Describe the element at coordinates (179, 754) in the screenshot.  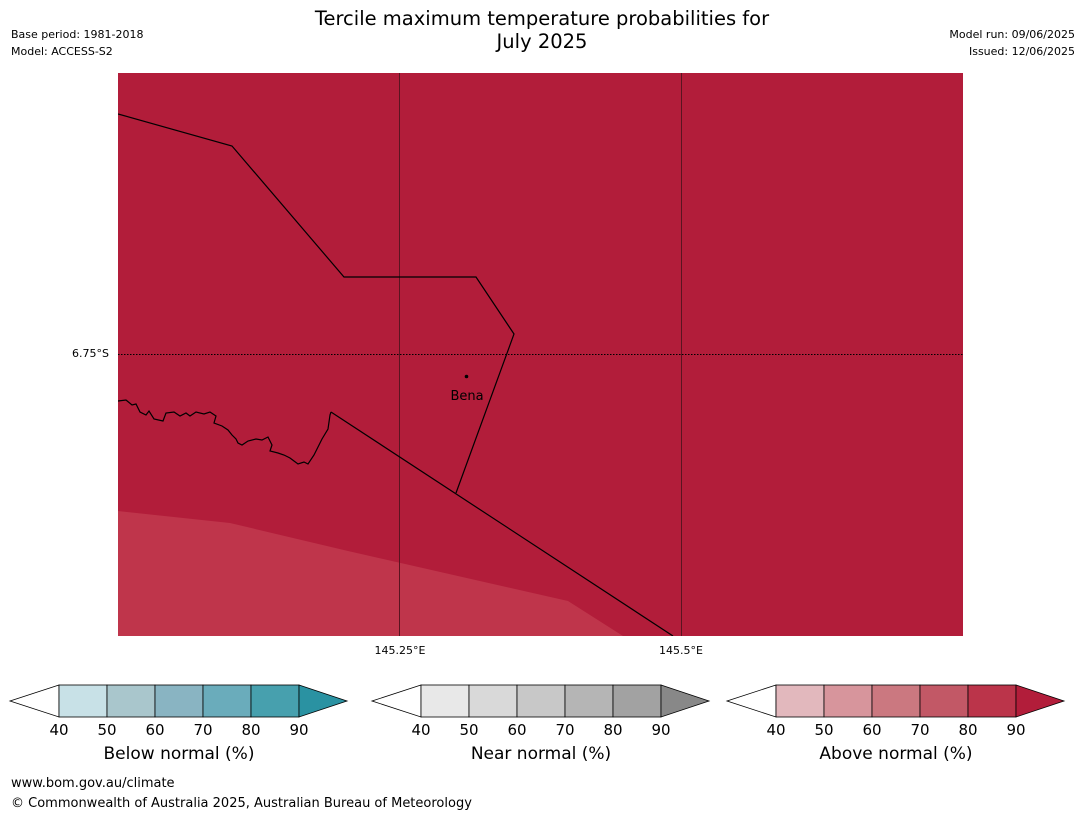
I see `legend-label-below: Below normal (%)` at that location.